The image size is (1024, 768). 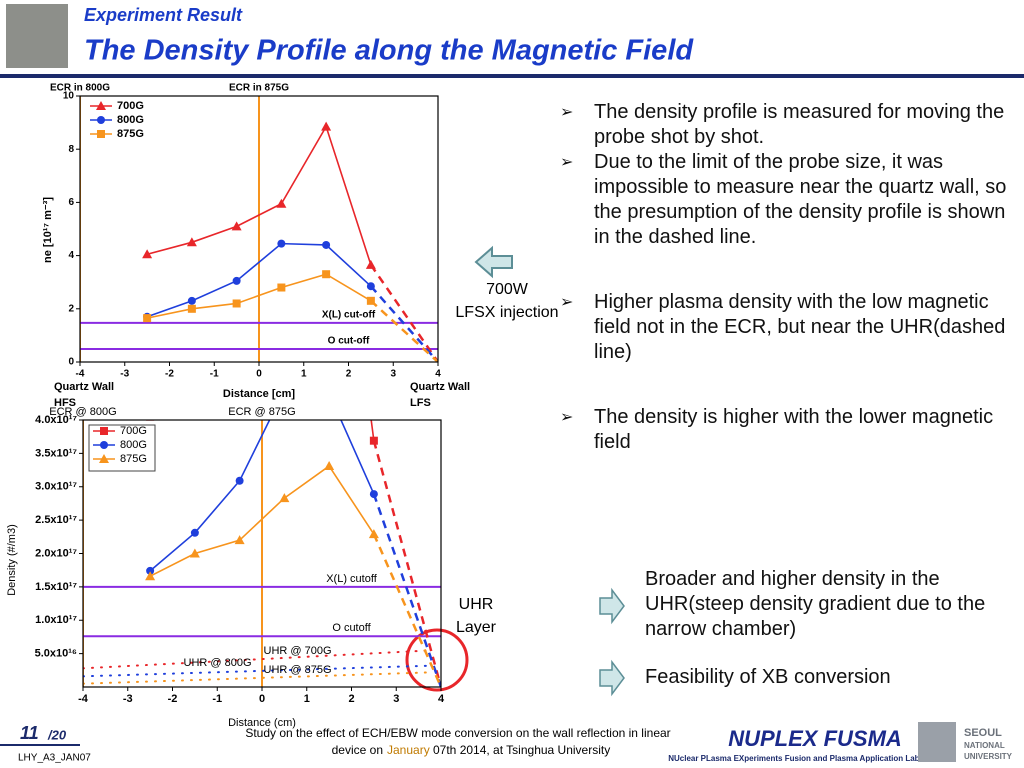 I want to click on header-title: Experiment Result, so click(x=163, y=15).